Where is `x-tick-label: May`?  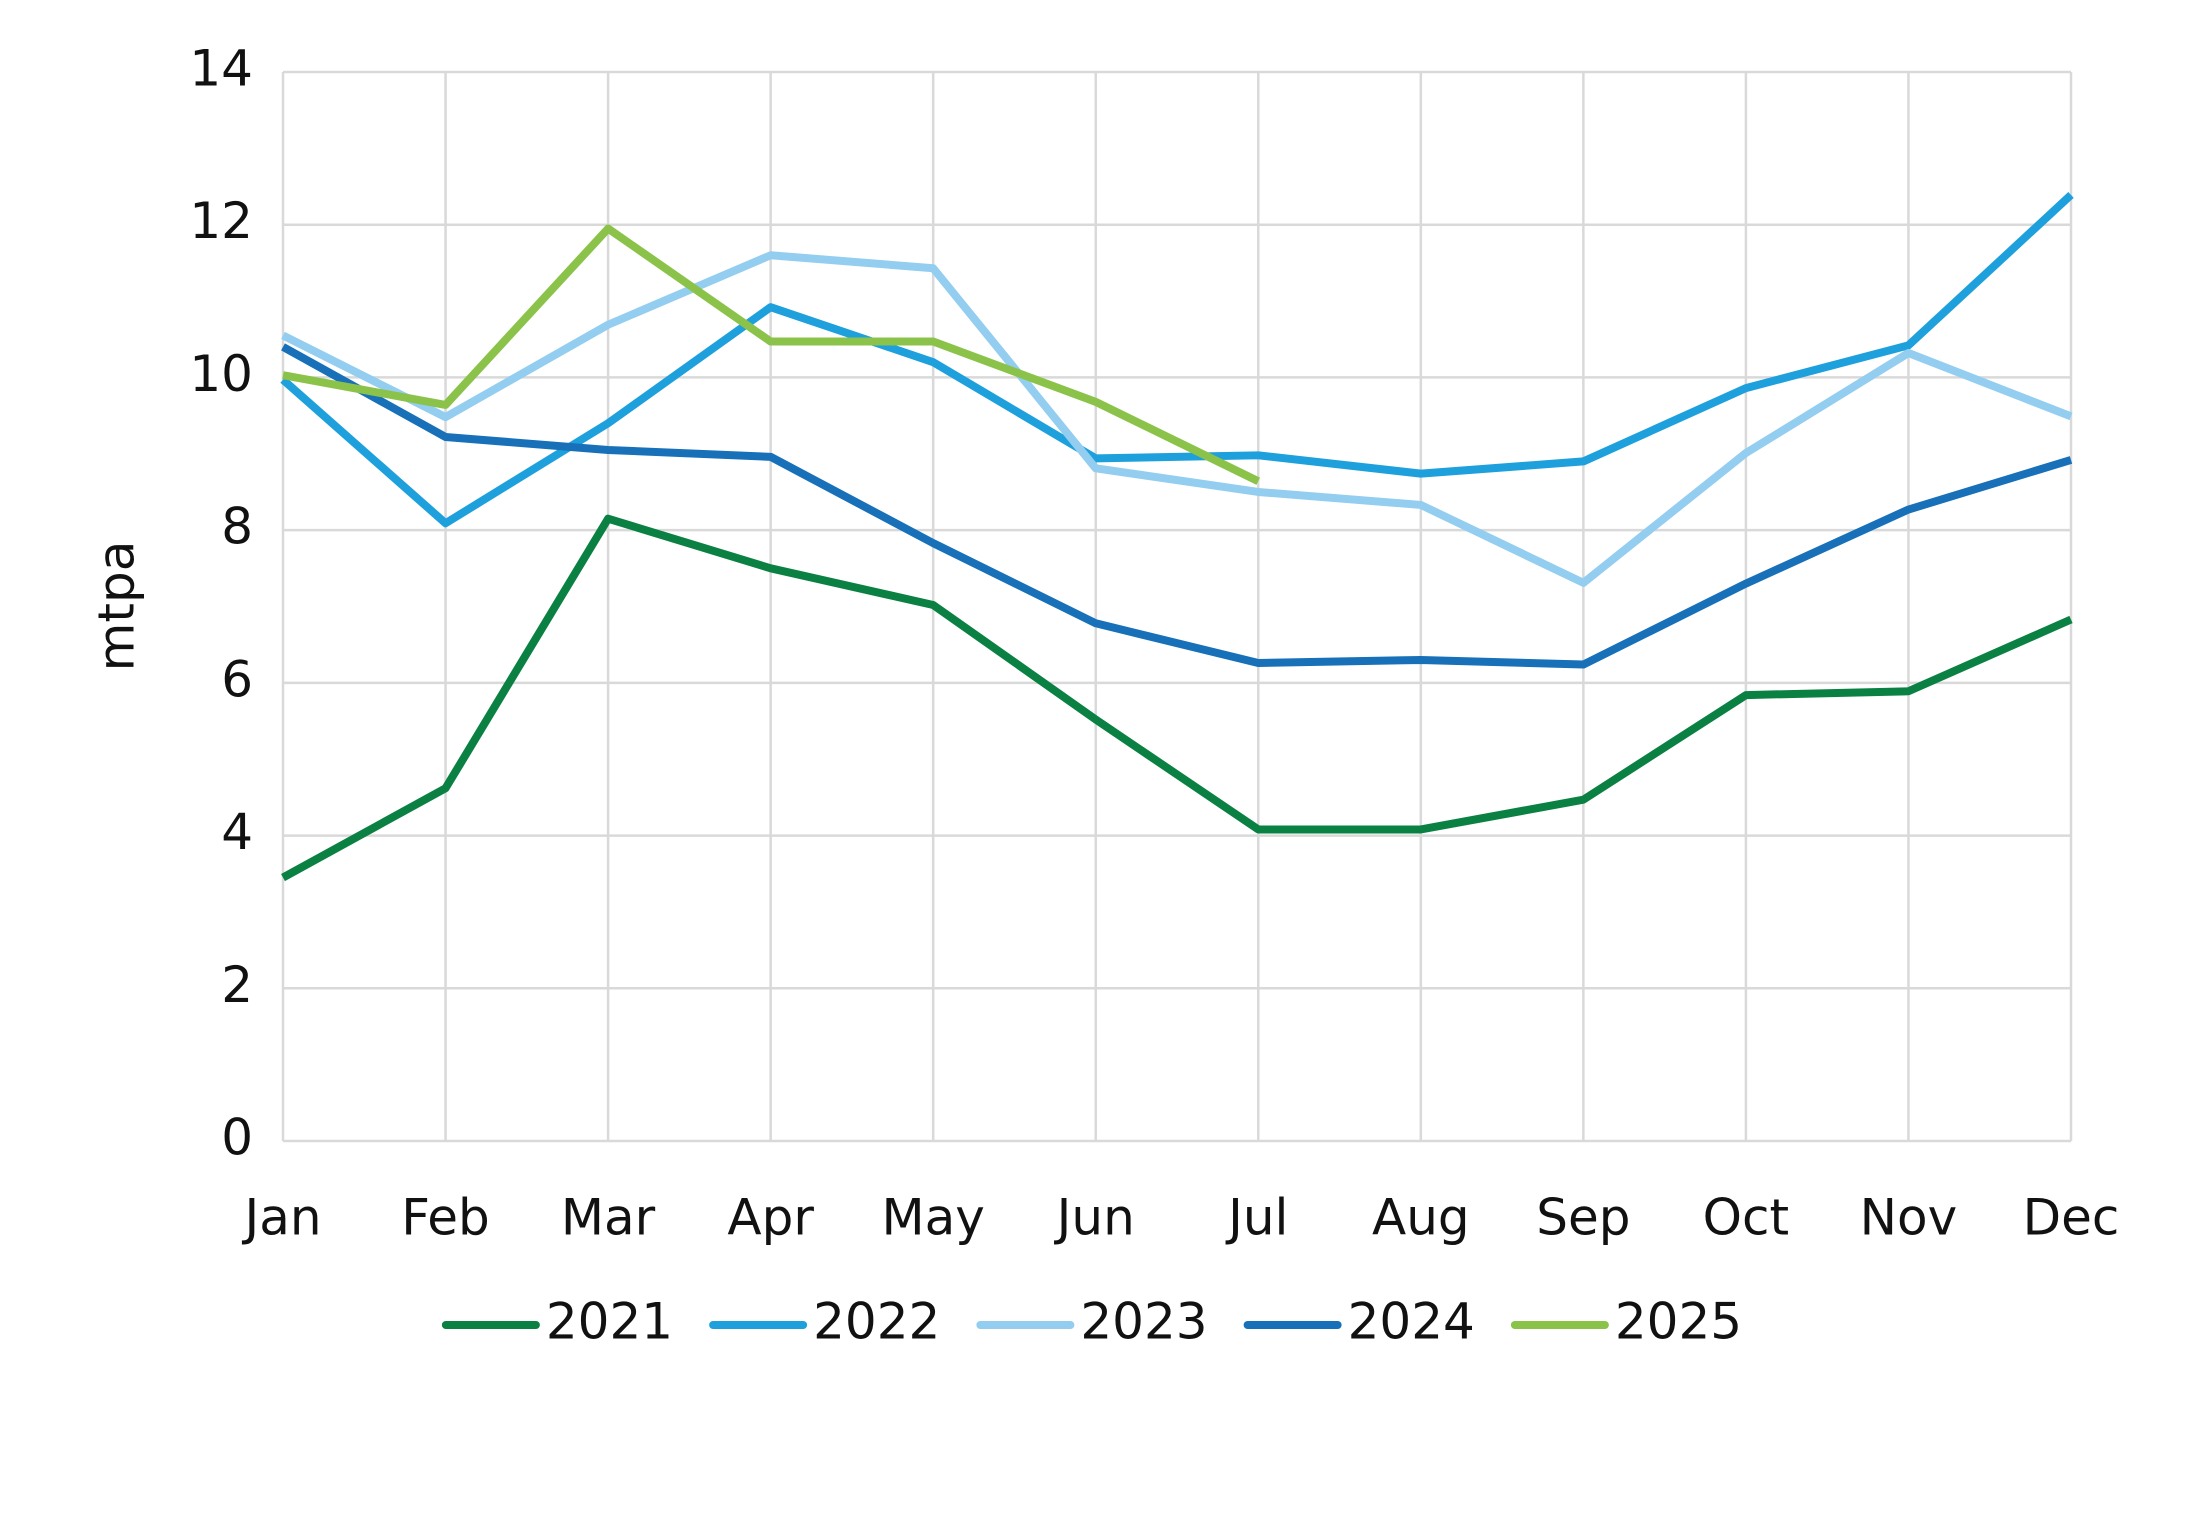
x-tick-label: May is located at coordinates (932, 1218).